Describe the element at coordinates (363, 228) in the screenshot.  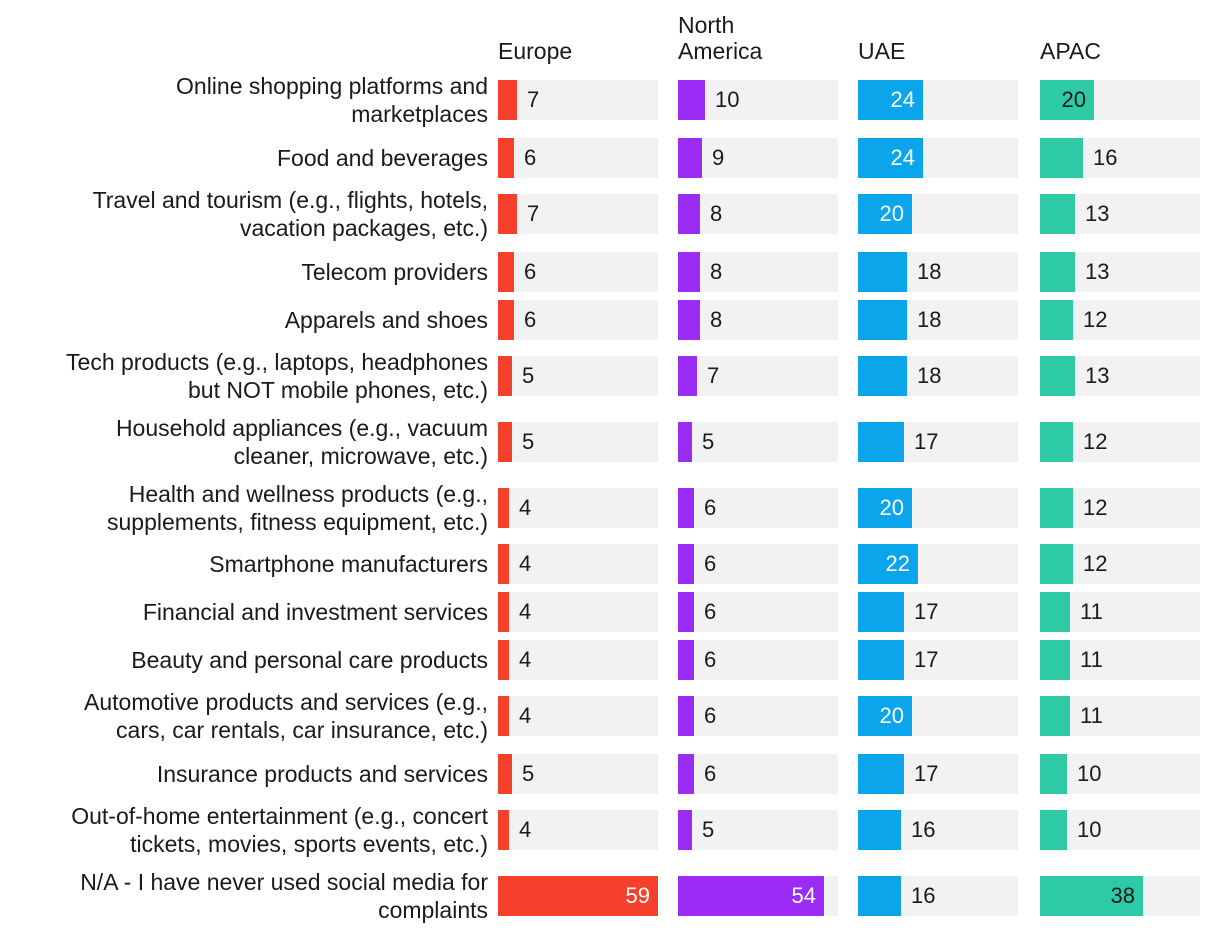
I see `category-label-line: vacation packages, etc.)` at that location.